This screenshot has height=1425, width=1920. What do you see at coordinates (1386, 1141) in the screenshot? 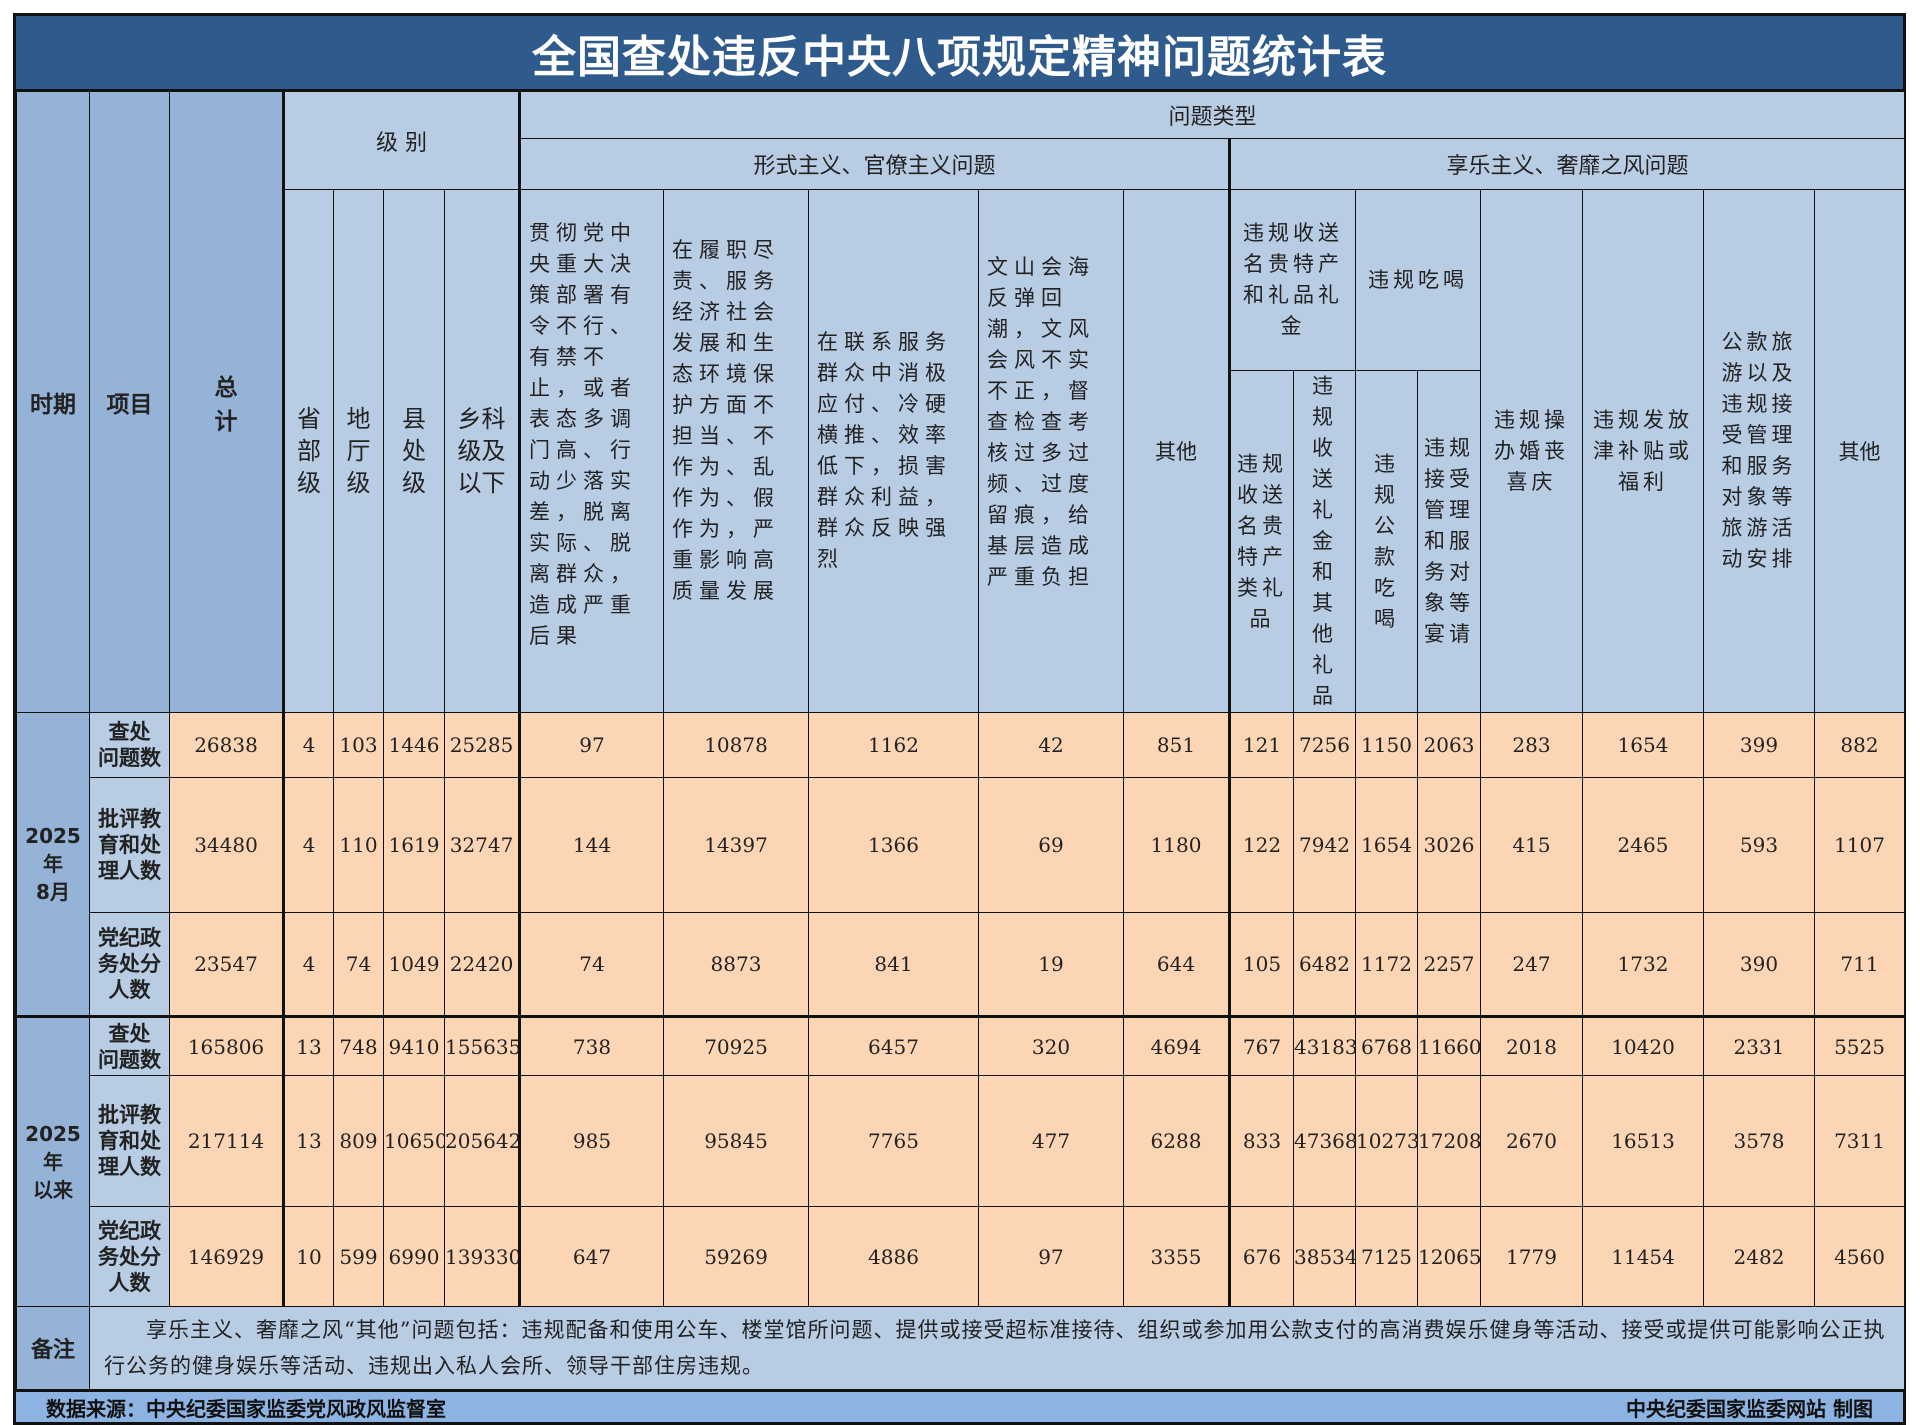
I see `value-cell: 10273` at bounding box center [1386, 1141].